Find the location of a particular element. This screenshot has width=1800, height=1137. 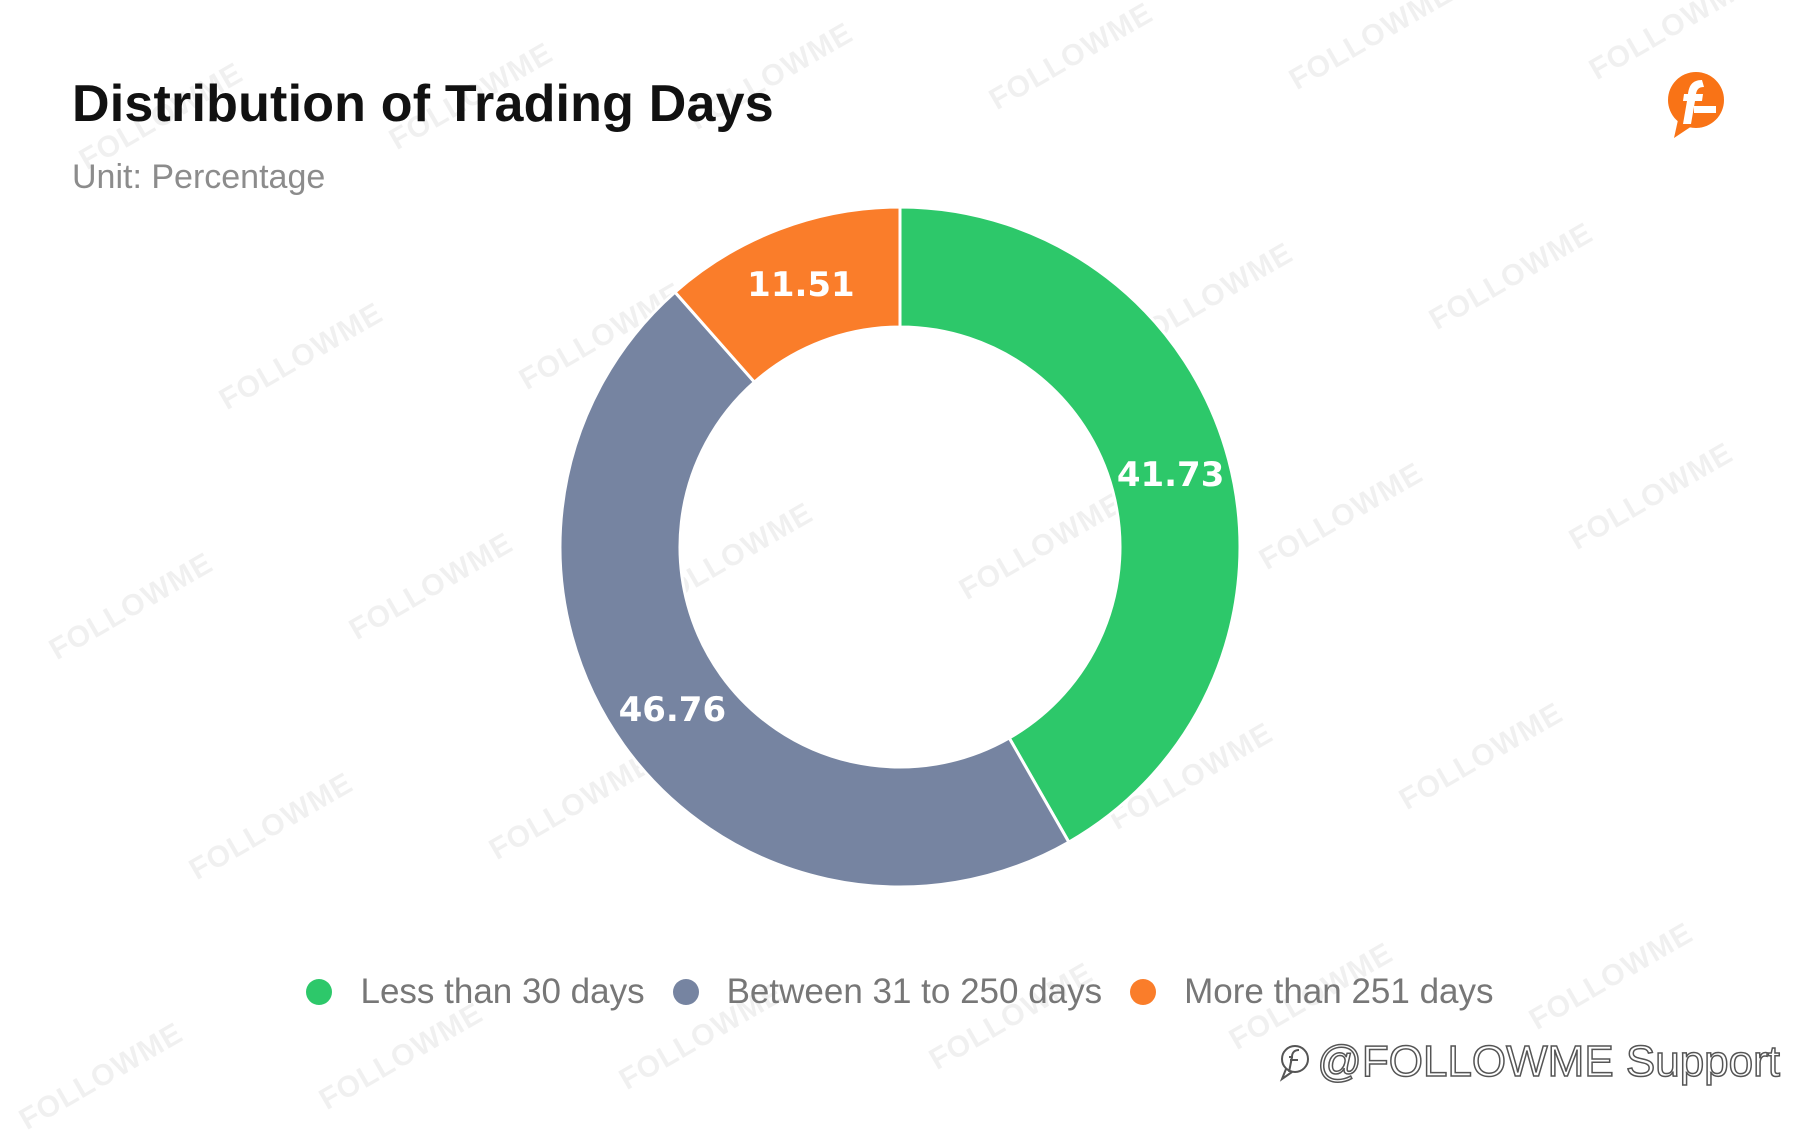

legend-item-more-than-251: More than 251 days is located at coordinates (1312, 992).